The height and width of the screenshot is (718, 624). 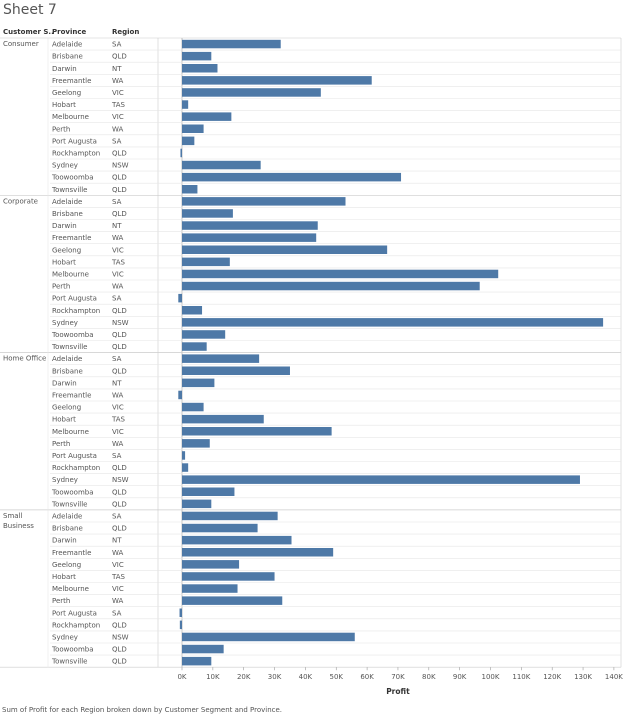 What do you see at coordinates (614, 677) in the screenshot?
I see `x-tick-label: 140K` at bounding box center [614, 677].